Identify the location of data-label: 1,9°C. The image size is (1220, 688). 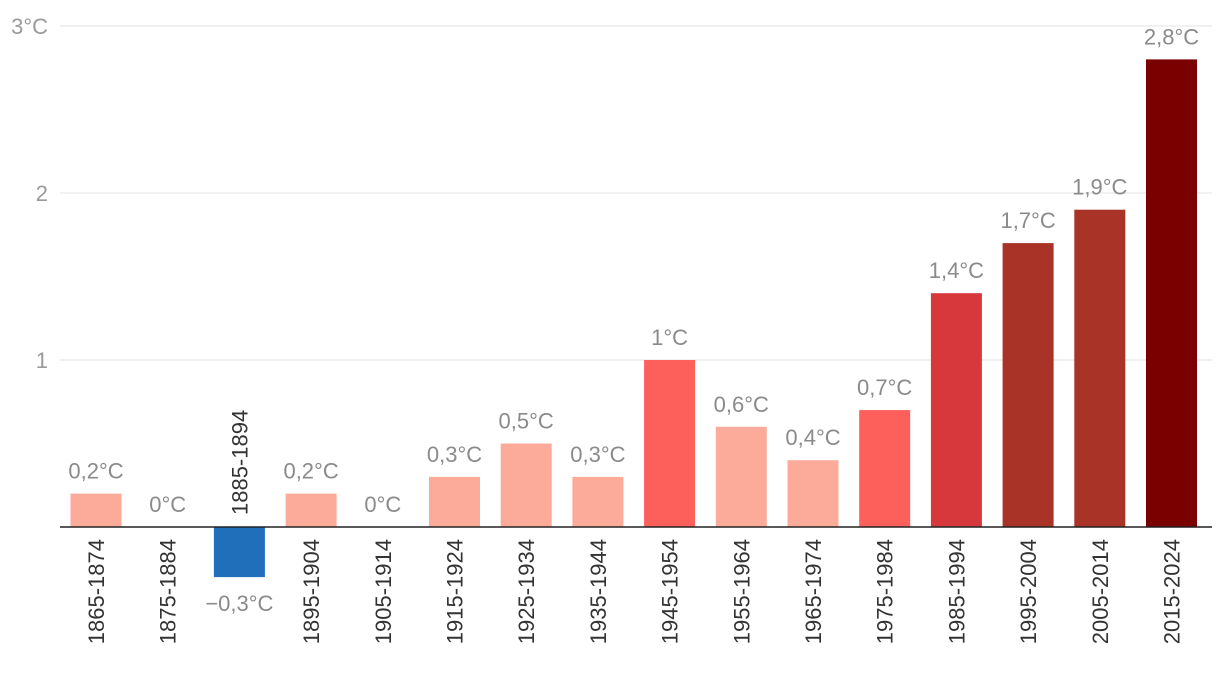
(1099, 187).